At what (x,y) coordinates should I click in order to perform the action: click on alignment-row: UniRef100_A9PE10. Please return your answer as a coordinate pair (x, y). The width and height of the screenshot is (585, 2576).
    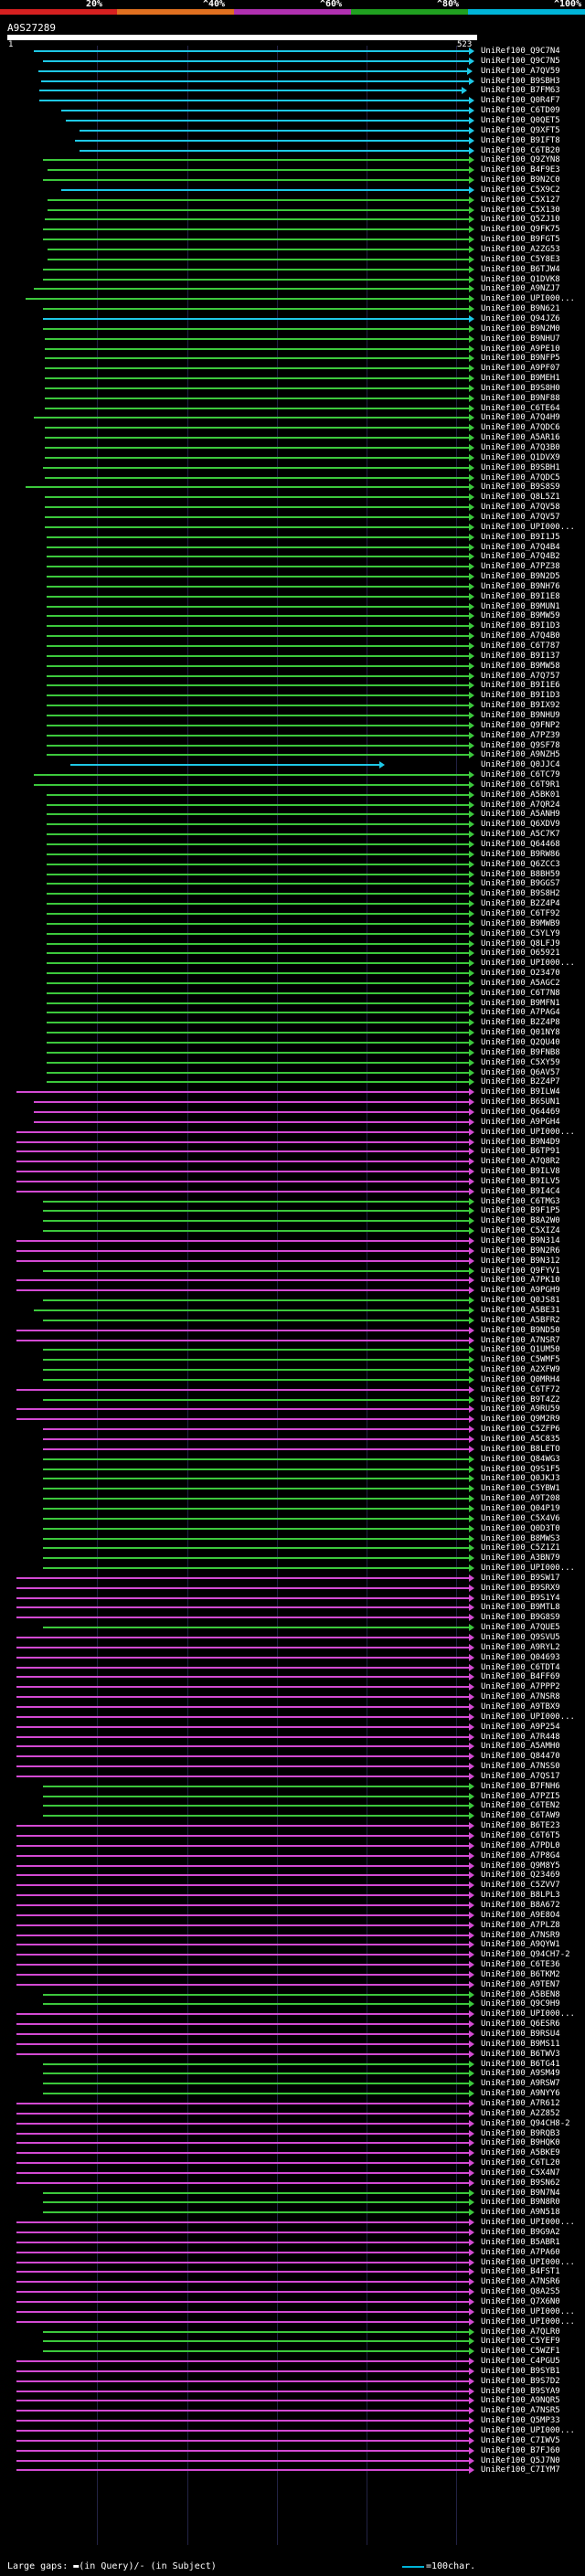
    Looking at the image, I should click on (293, 349).